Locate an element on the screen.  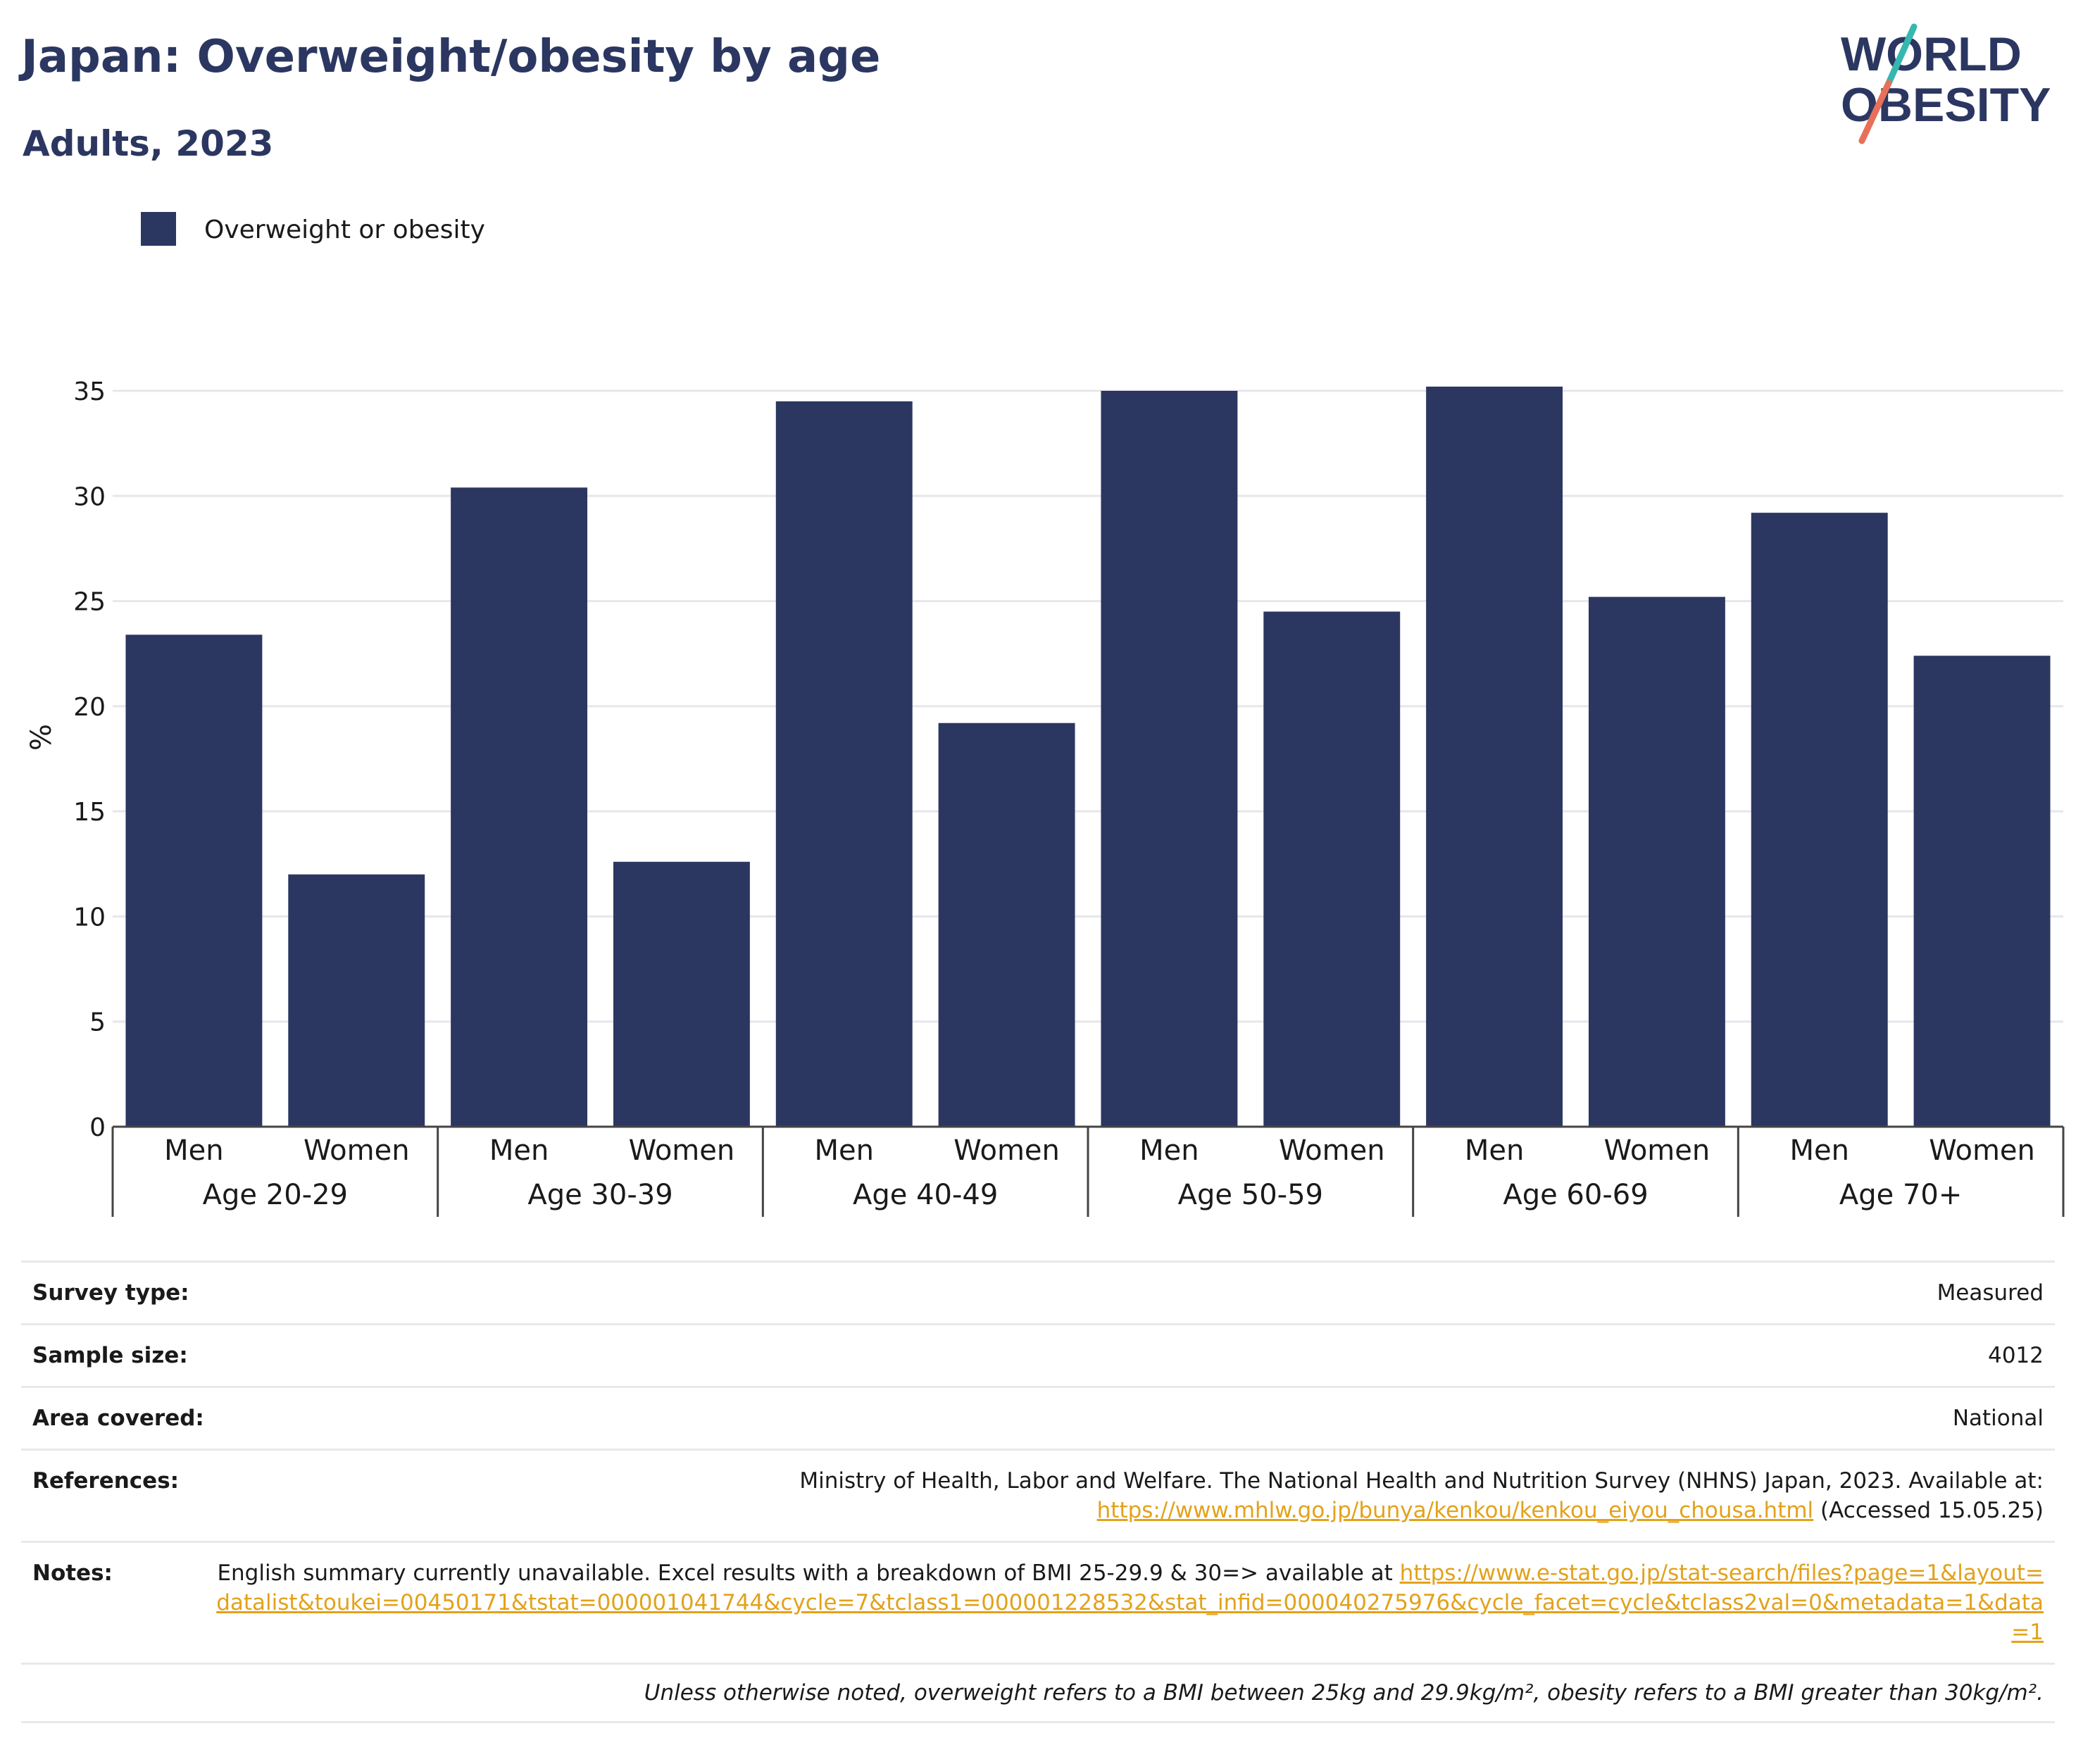
area-covered-label: Area covered: is located at coordinates (118, 1418).